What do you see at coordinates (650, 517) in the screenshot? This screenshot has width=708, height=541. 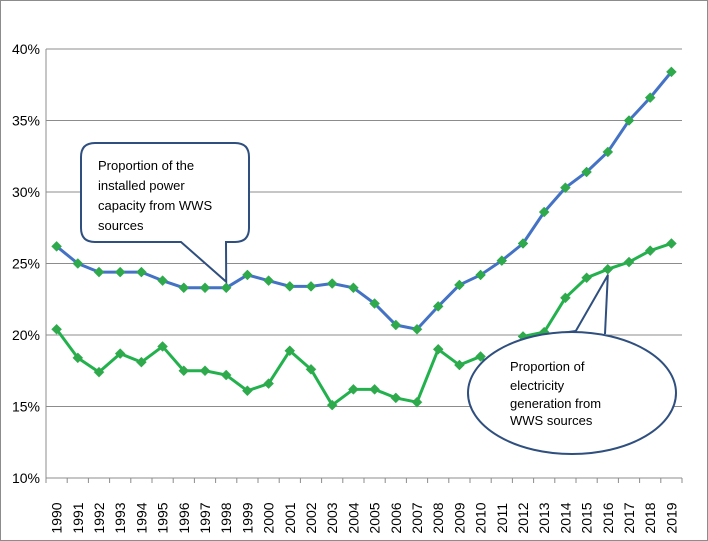 I see `x-tick-label: 2018` at bounding box center [650, 517].